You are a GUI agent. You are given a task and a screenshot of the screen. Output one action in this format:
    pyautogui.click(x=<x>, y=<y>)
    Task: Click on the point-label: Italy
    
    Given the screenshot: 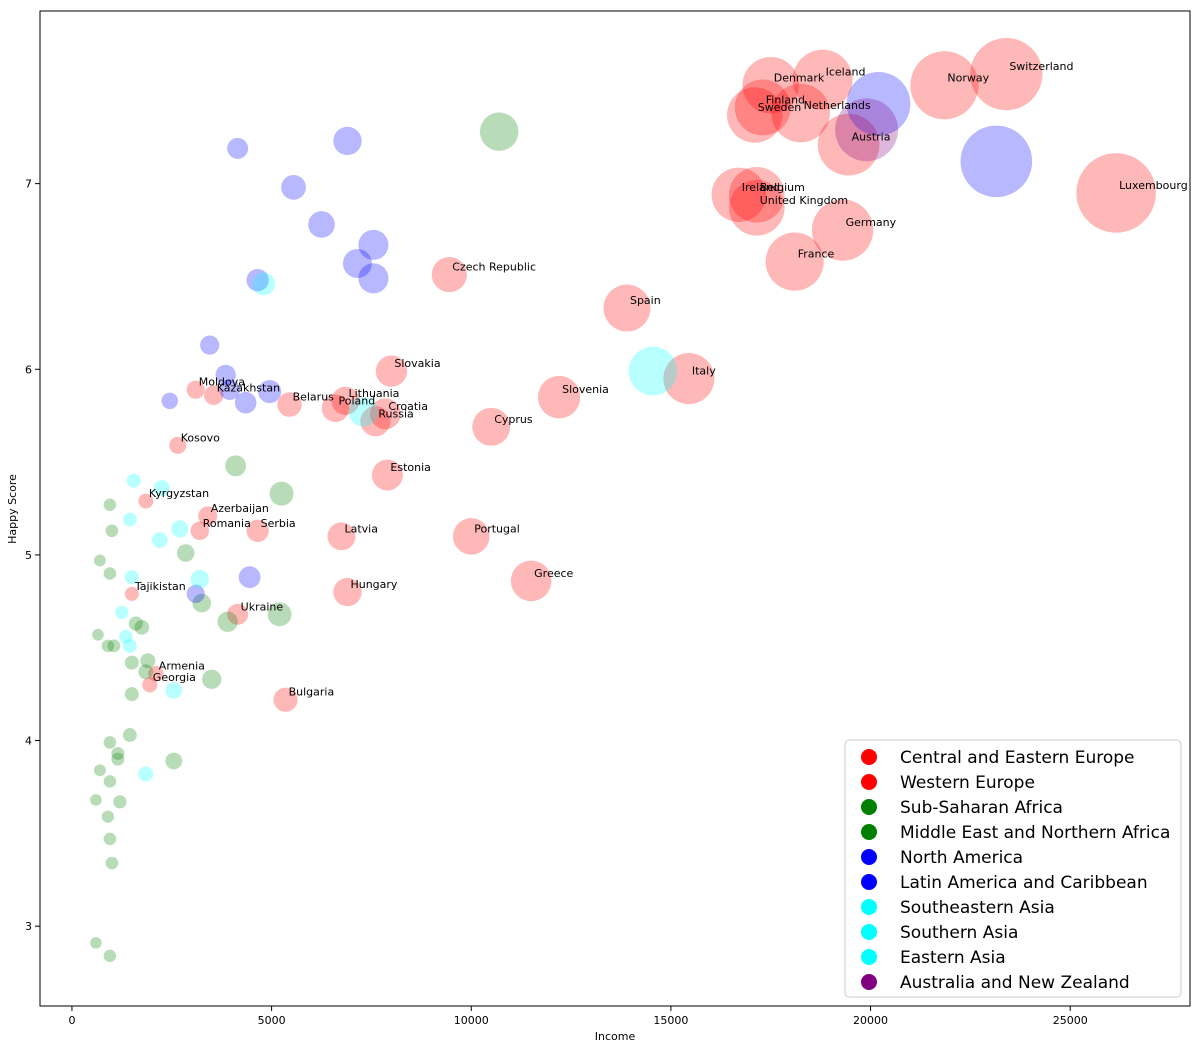 What is the action you would take?
    pyautogui.click(x=704, y=371)
    